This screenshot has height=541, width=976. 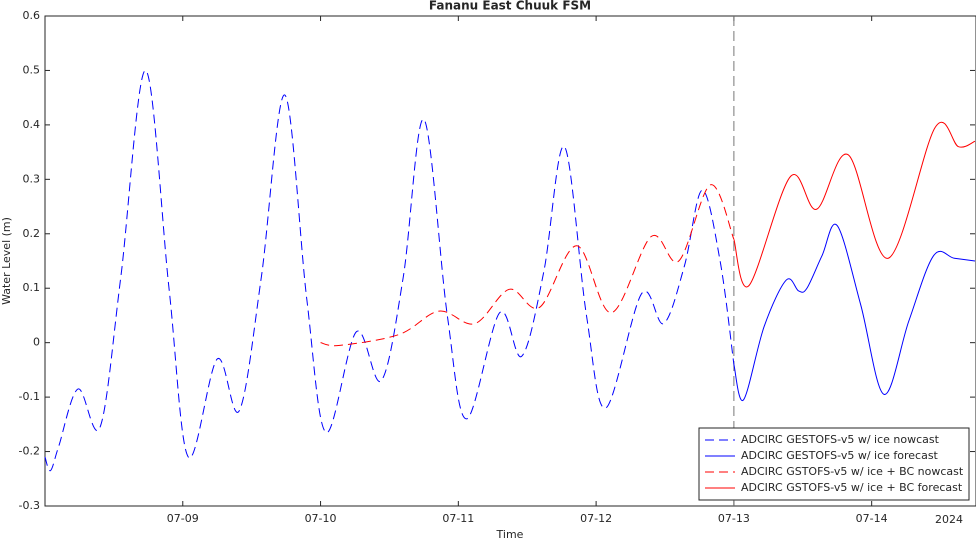 What do you see at coordinates (949, 519) in the screenshot?
I see `year-label: 2024` at bounding box center [949, 519].